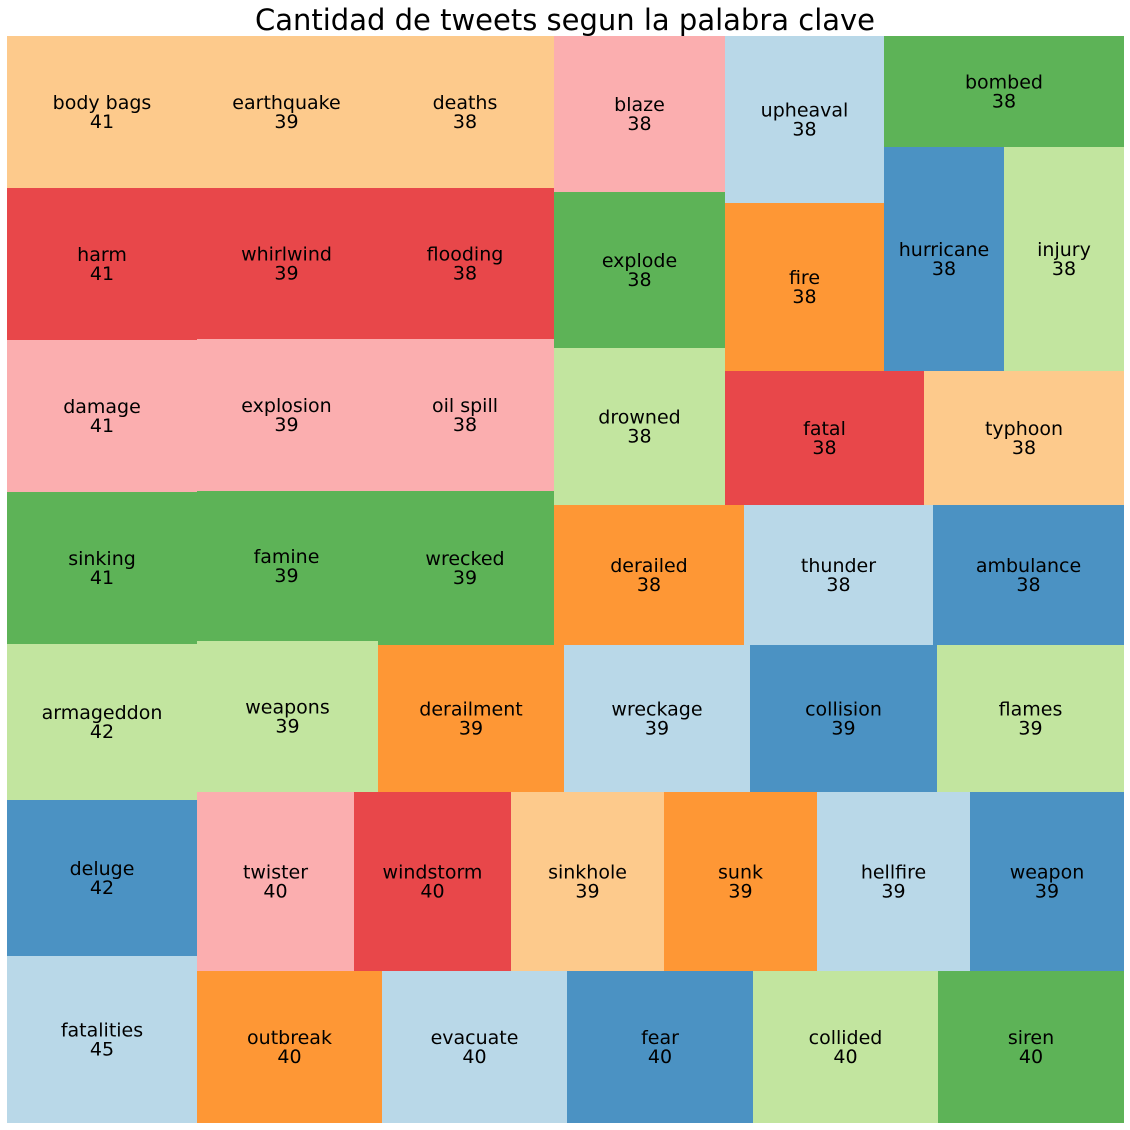 This screenshot has width=1130, height=1130. Describe the element at coordinates (289, 1038) in the screenshot. I see `treemap-label: outbreak` at that location.